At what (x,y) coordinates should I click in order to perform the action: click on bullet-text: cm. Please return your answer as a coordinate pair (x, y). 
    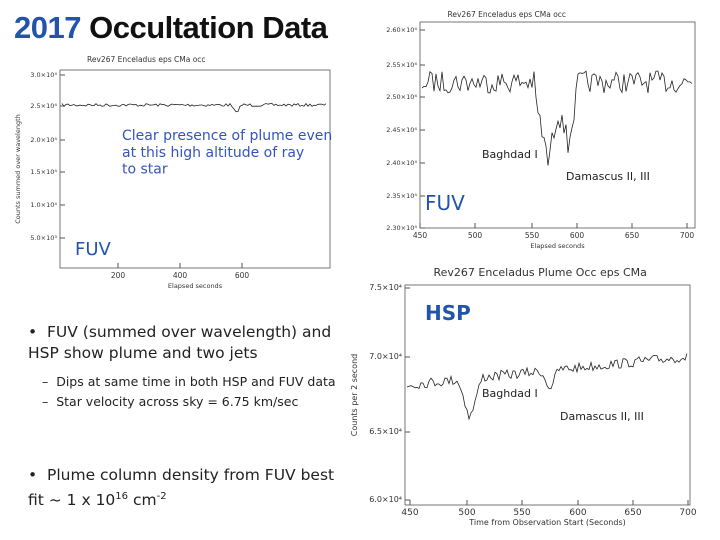
    Looking at the image, I should click on (142, 500).